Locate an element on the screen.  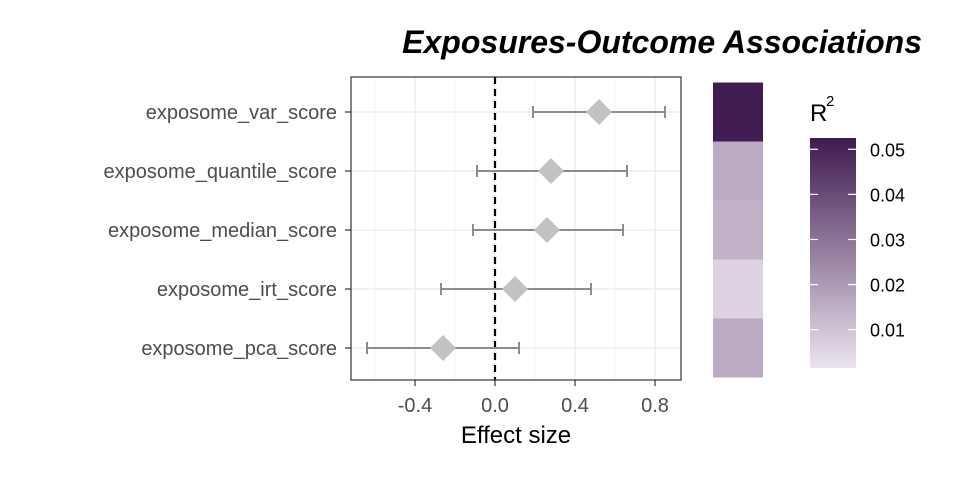
x-tick-label: 0.4 is located at coordinates (575, 406).